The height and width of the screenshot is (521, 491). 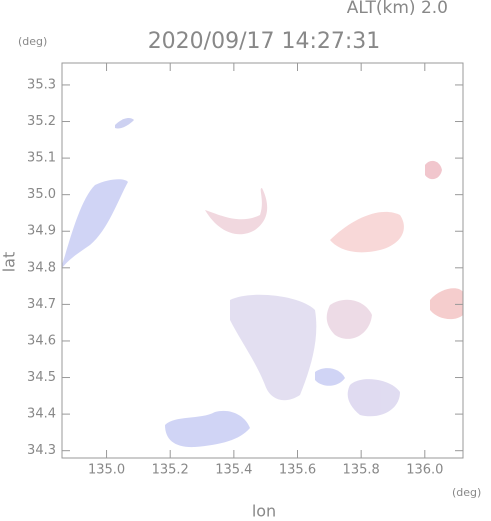 What do you see at coordinates (264, 41) in the screenshot?
I see `chart-title: 2020/09/17 14:27:31` at bounding box center [264, 41].